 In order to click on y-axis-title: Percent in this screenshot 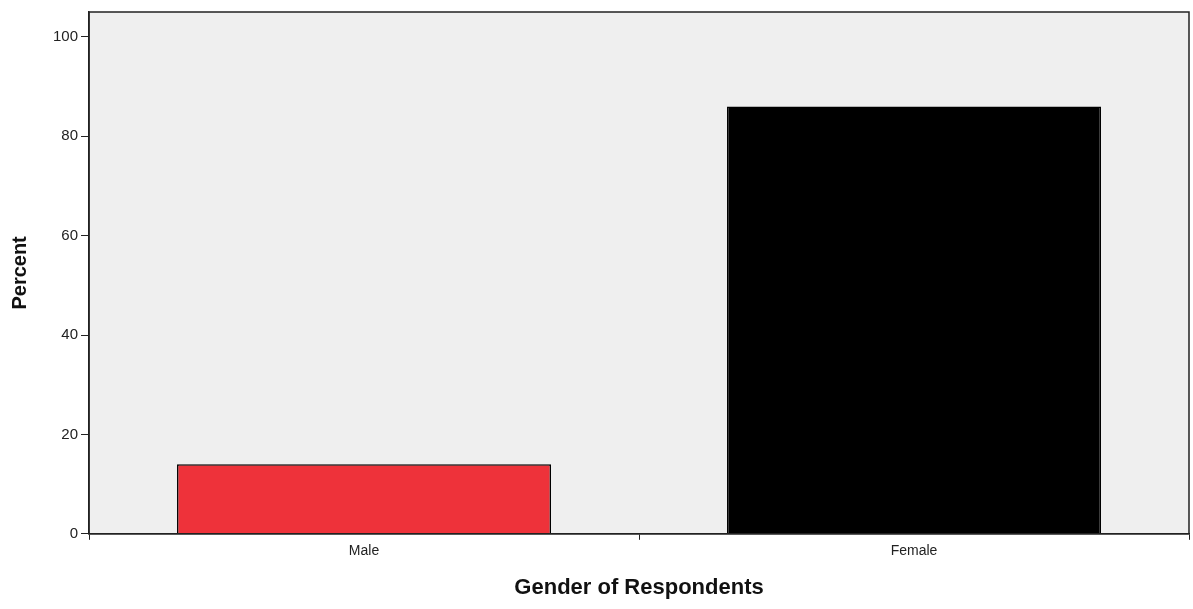, I will do `click(18, 272)`.